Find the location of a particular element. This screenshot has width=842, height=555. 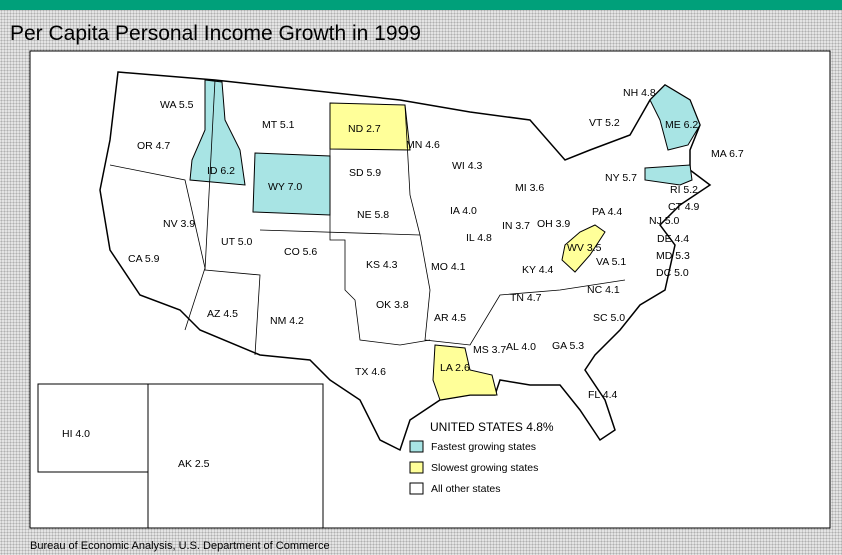

state-label: AK 2.5 is located at coordinates (194, 464).